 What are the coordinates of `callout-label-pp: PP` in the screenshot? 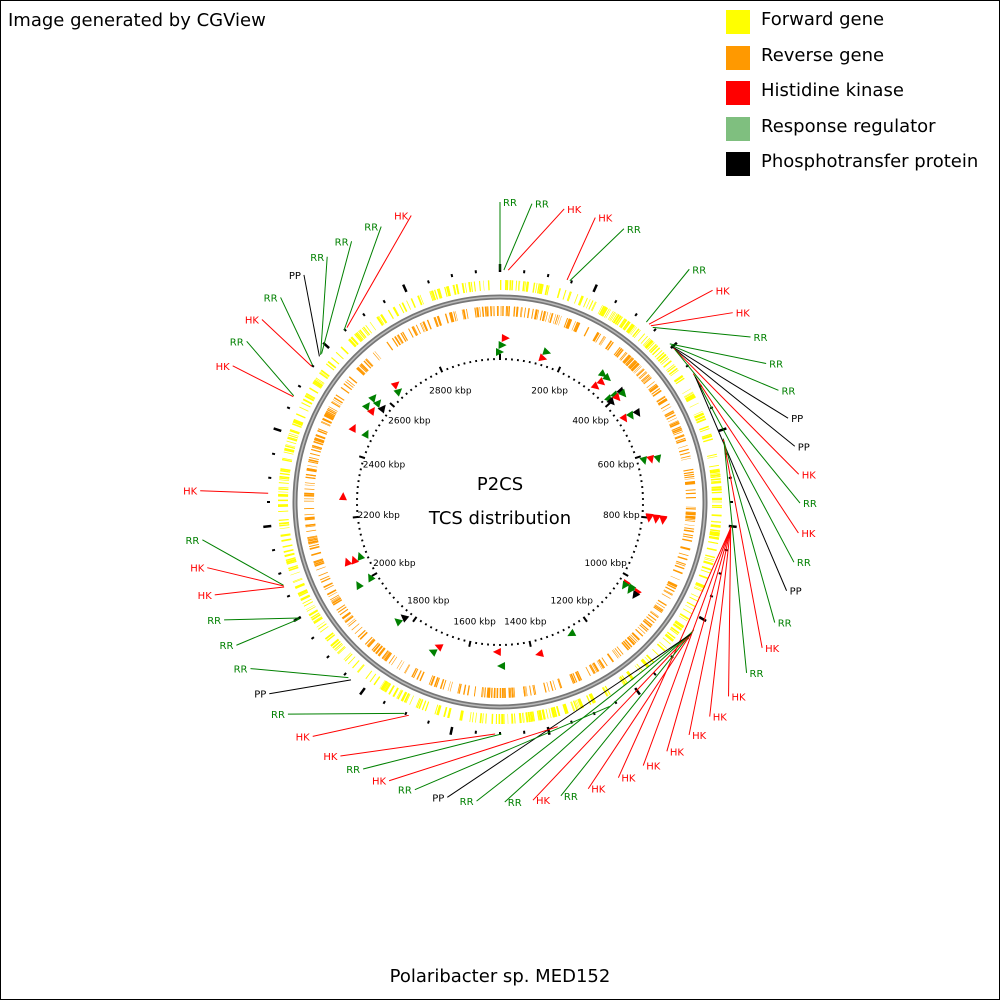 It's located at (796, 592).